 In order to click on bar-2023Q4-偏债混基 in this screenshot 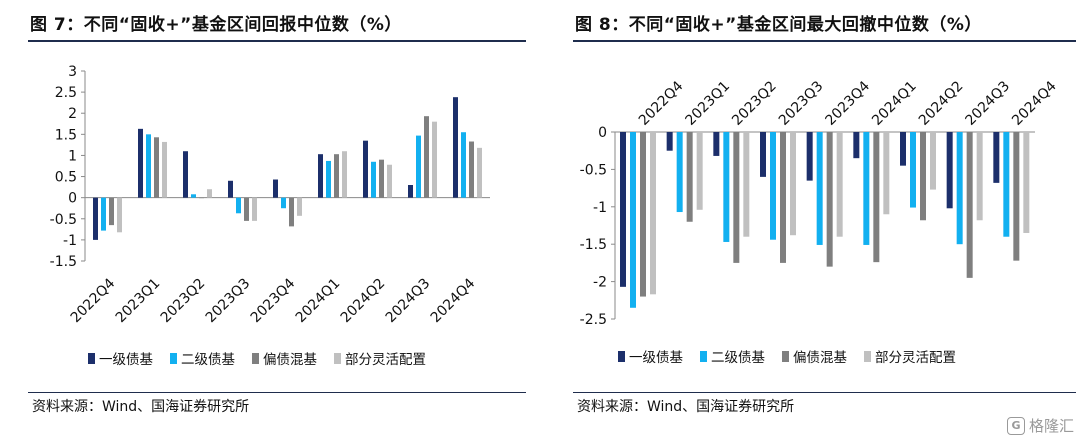, I will do `click(291, 212)`.